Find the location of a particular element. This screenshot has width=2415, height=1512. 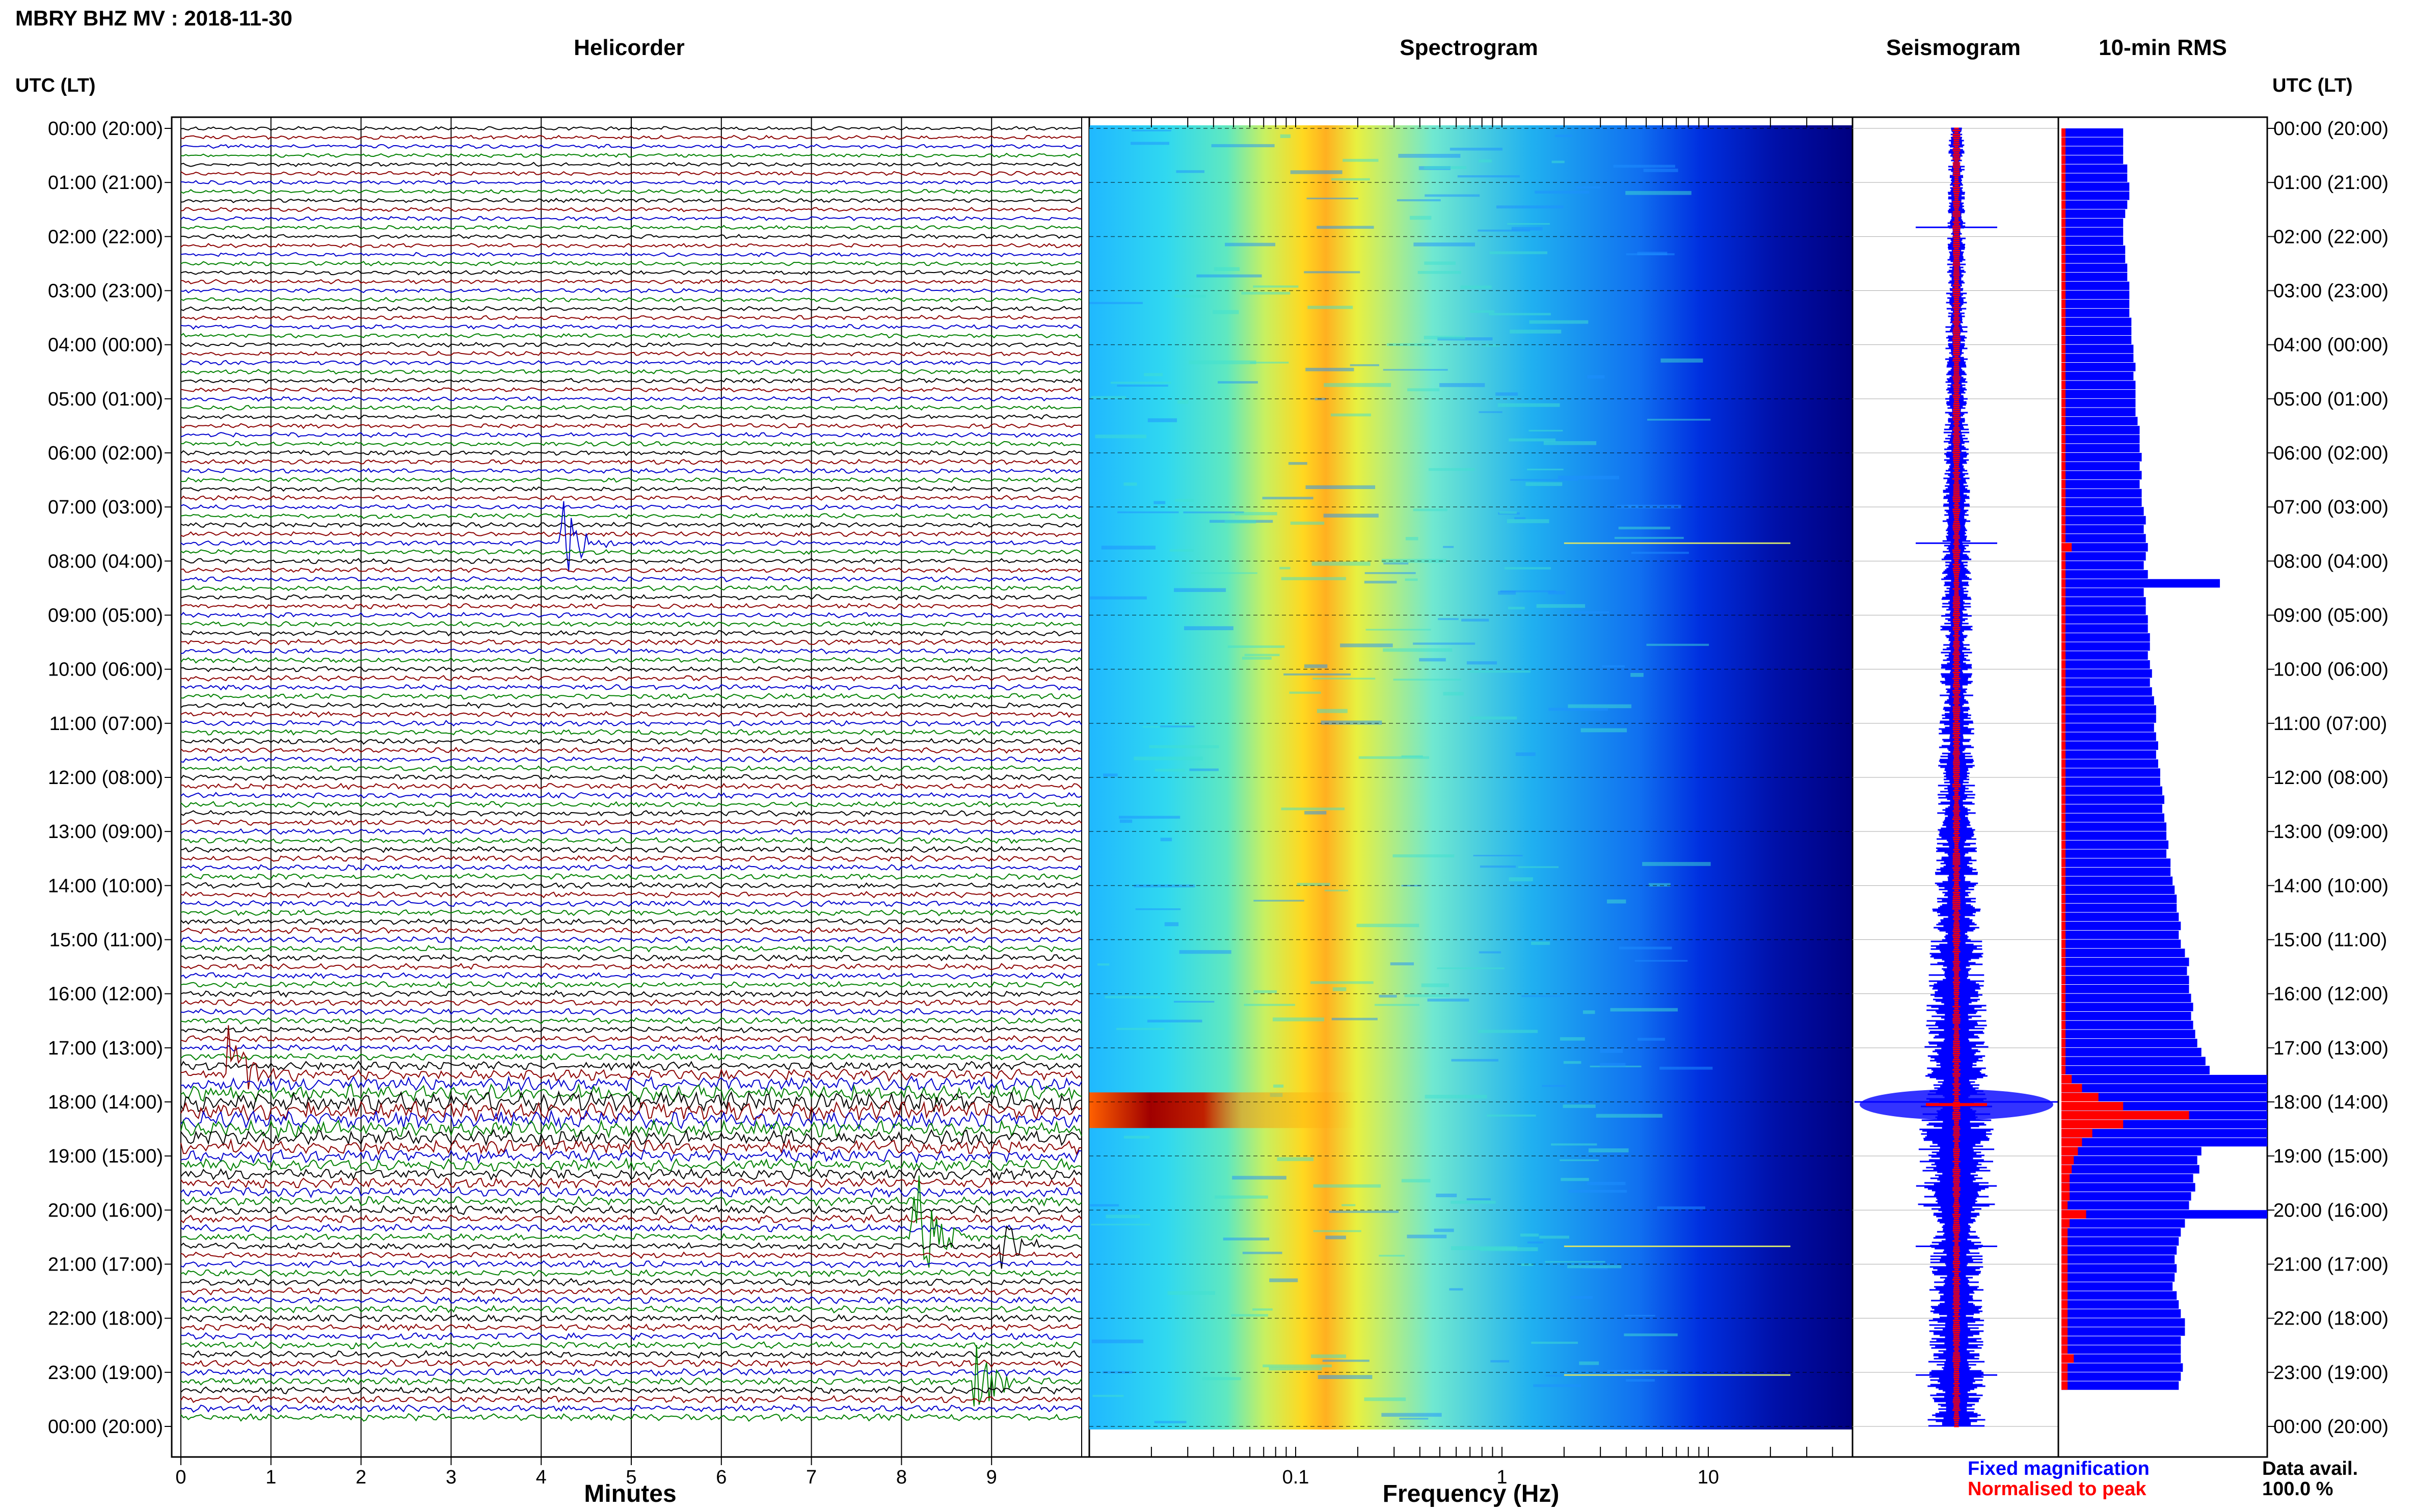

time-label-right: 18:00 (14:00) is located at coordinates (2331, 1102).